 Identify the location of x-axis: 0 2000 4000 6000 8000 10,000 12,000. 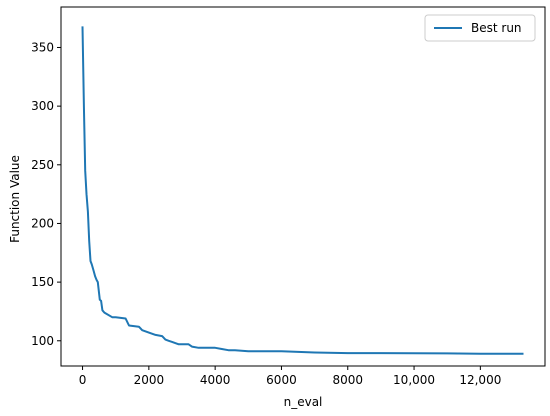
(290, 376).